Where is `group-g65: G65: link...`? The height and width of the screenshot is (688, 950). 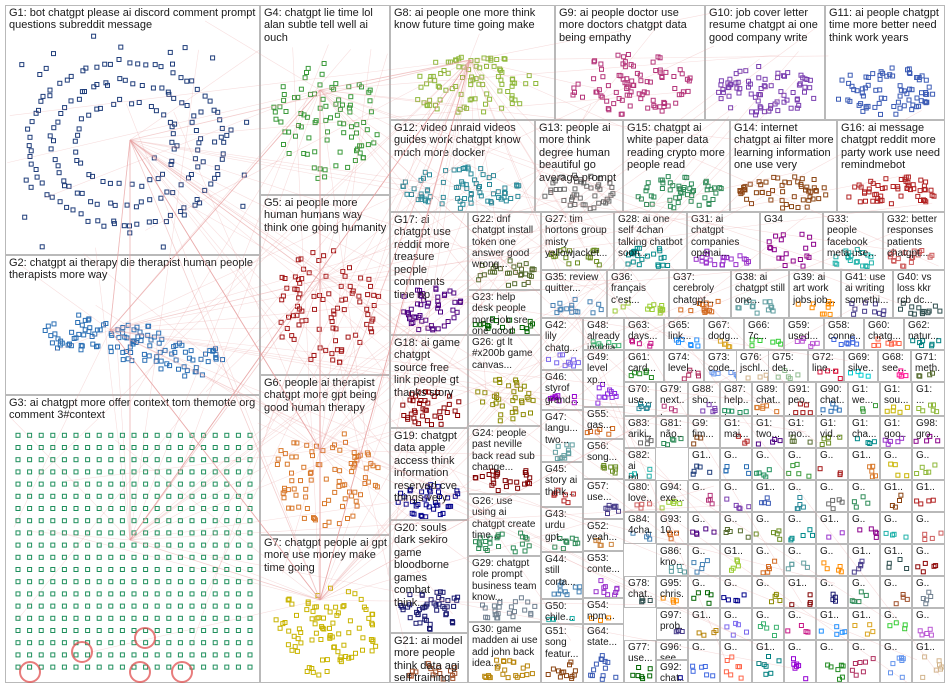
group-g65: G65: link... is located at coordinates (684, 334).